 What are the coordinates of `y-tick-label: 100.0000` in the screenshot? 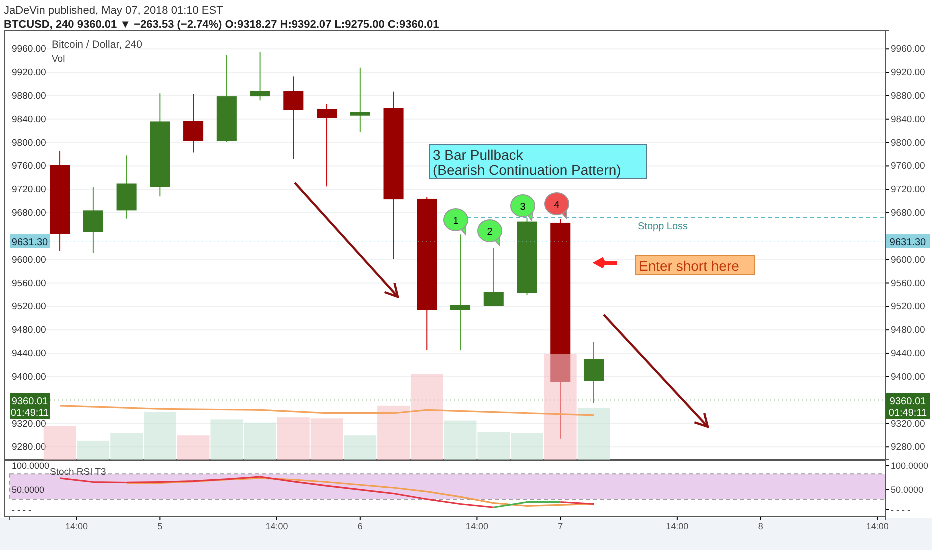 It's located at (31, 465).